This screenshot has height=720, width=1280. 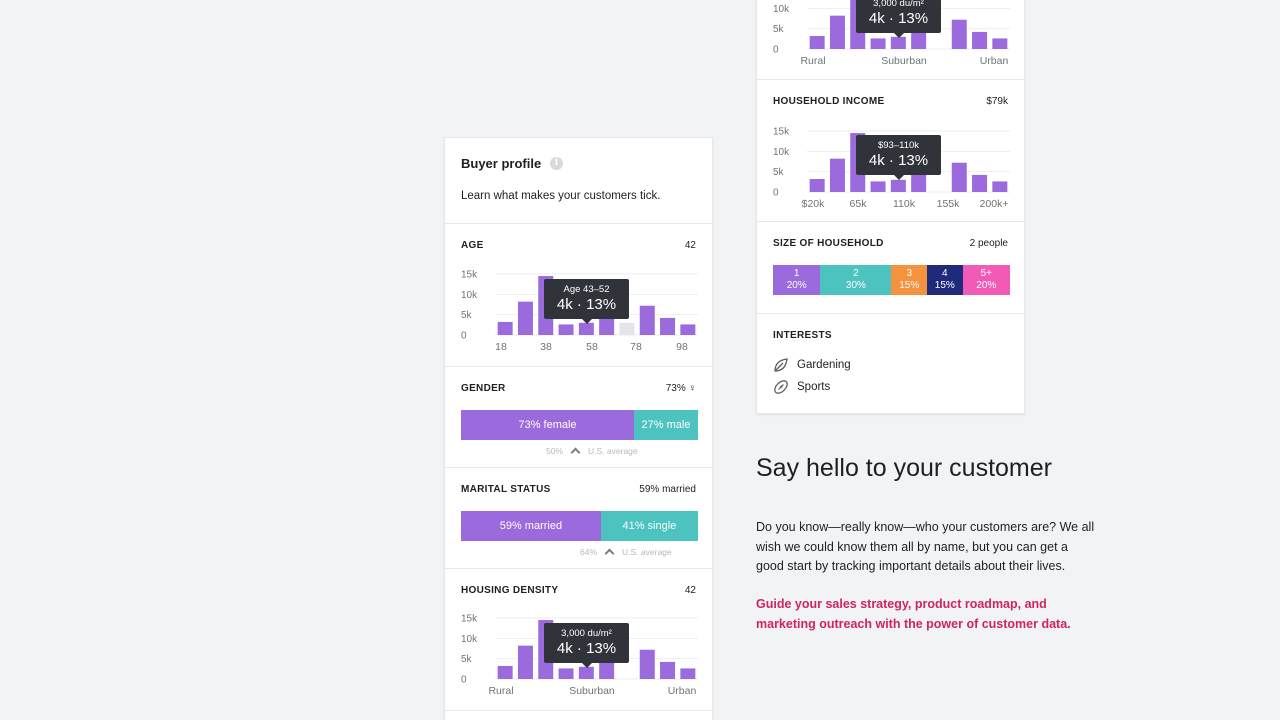 What do you see at coordinates (988, 243) in the screenshot?
I see `household-size-value: 2 people` at bounding box center [988, 243].